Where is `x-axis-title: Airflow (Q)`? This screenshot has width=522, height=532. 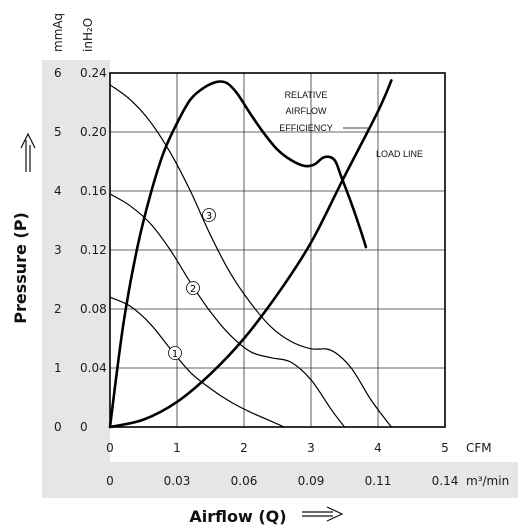
x-axis-title: Airflow (Q) is located at coordinates (237, 516).